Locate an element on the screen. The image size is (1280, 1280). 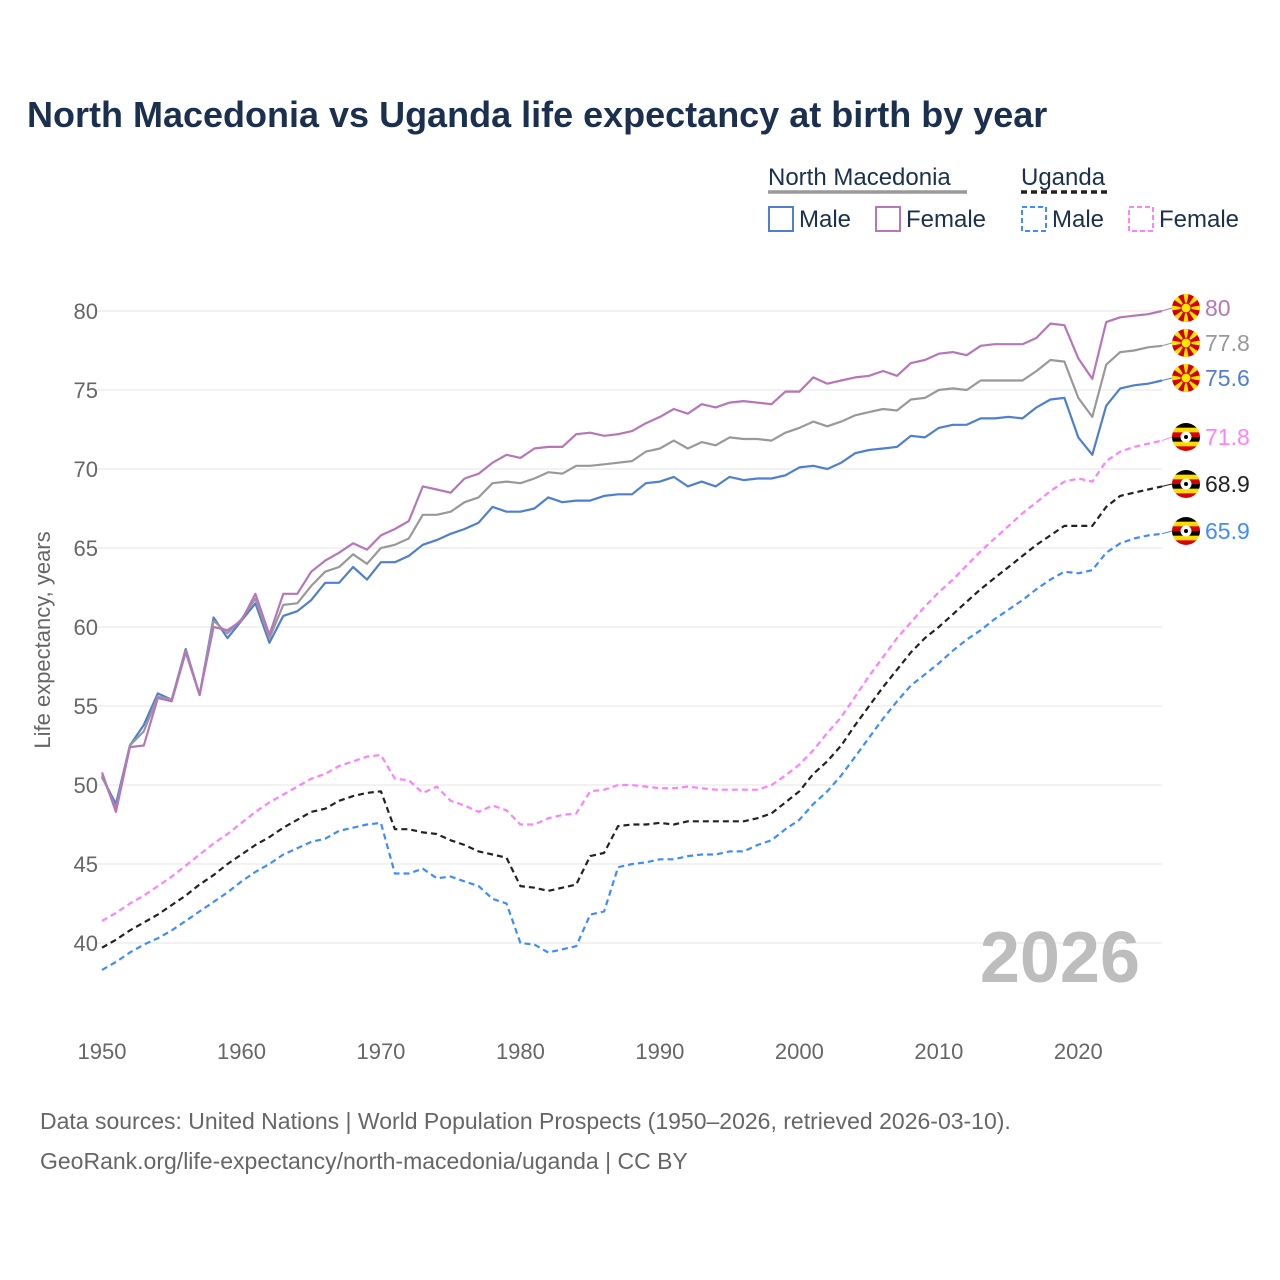
legend-label-ug-female: Female is located at coordinates (1199, 219).